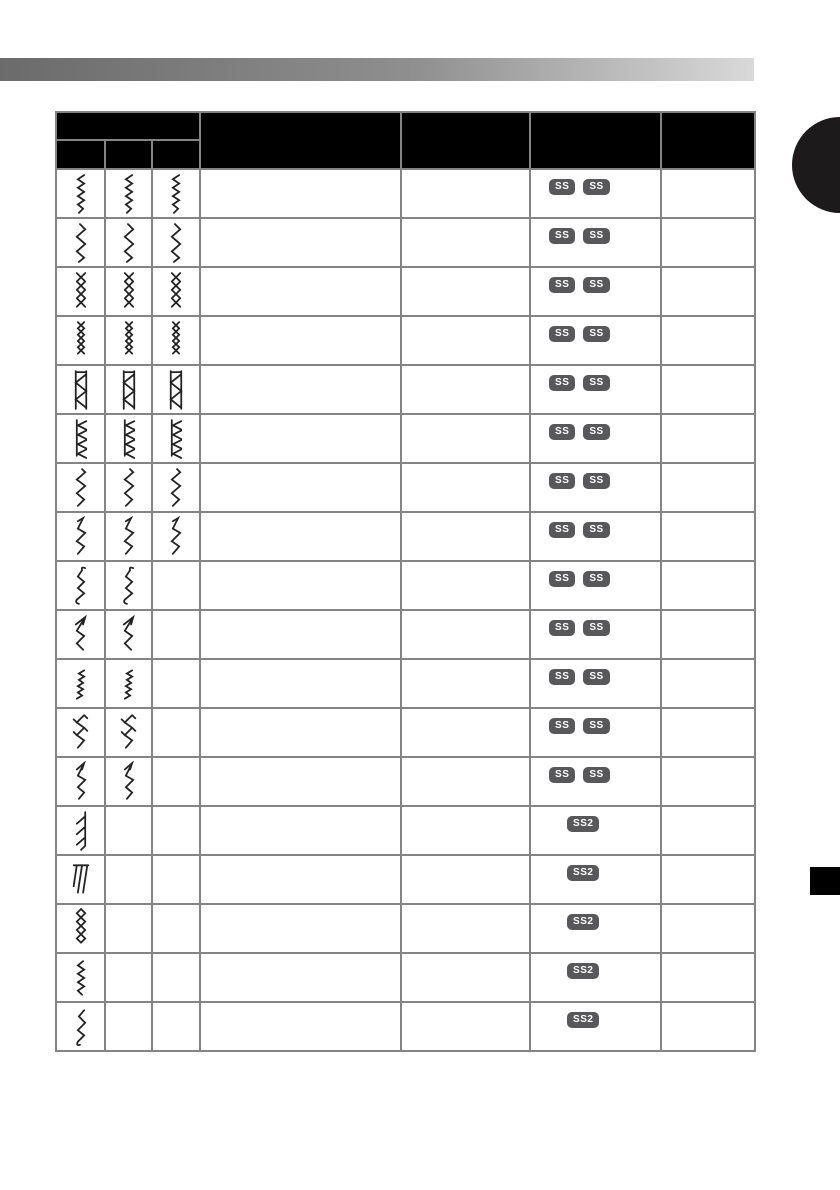  Describe the element at coordinates (81, 780) in the screenshot. I see `double-arrow-zigzag-stitch-icon` at that location.